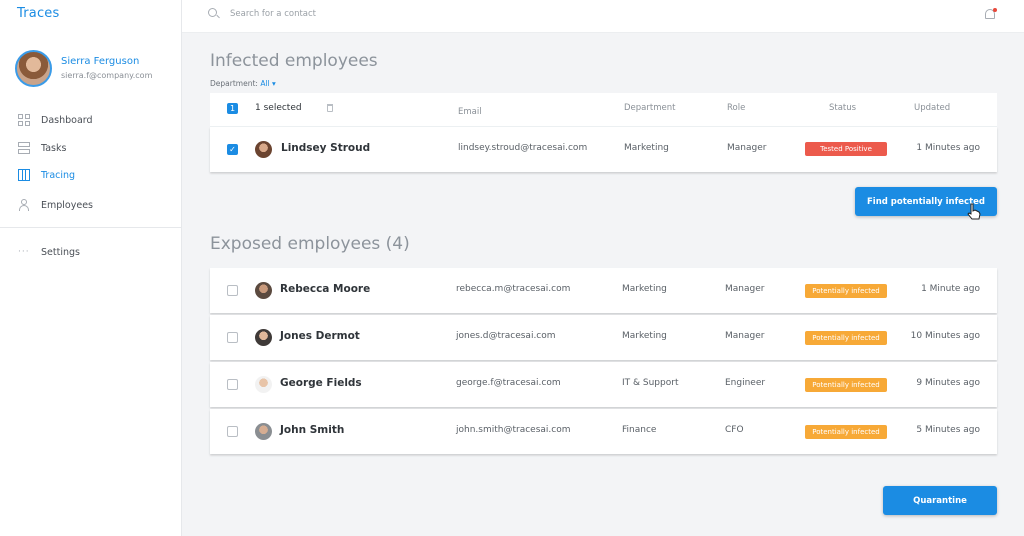 The height and width of the screenshot is (536, 1024). What do you see at coordinates (24, 205) in the screenshot?
I see `employees-icon` at bounding box center [24, 205].